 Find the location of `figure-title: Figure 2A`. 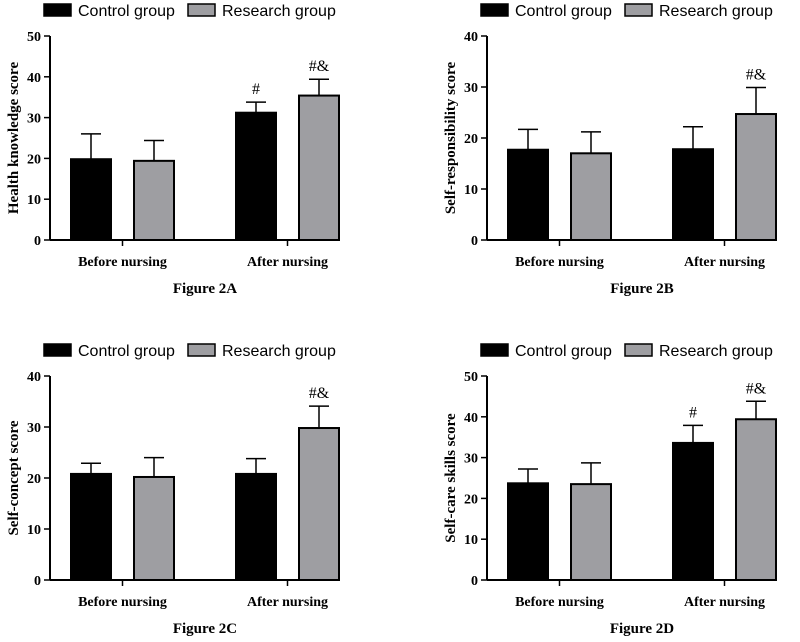

figure-title: Figure 2A is located at coordinates (205, 289).